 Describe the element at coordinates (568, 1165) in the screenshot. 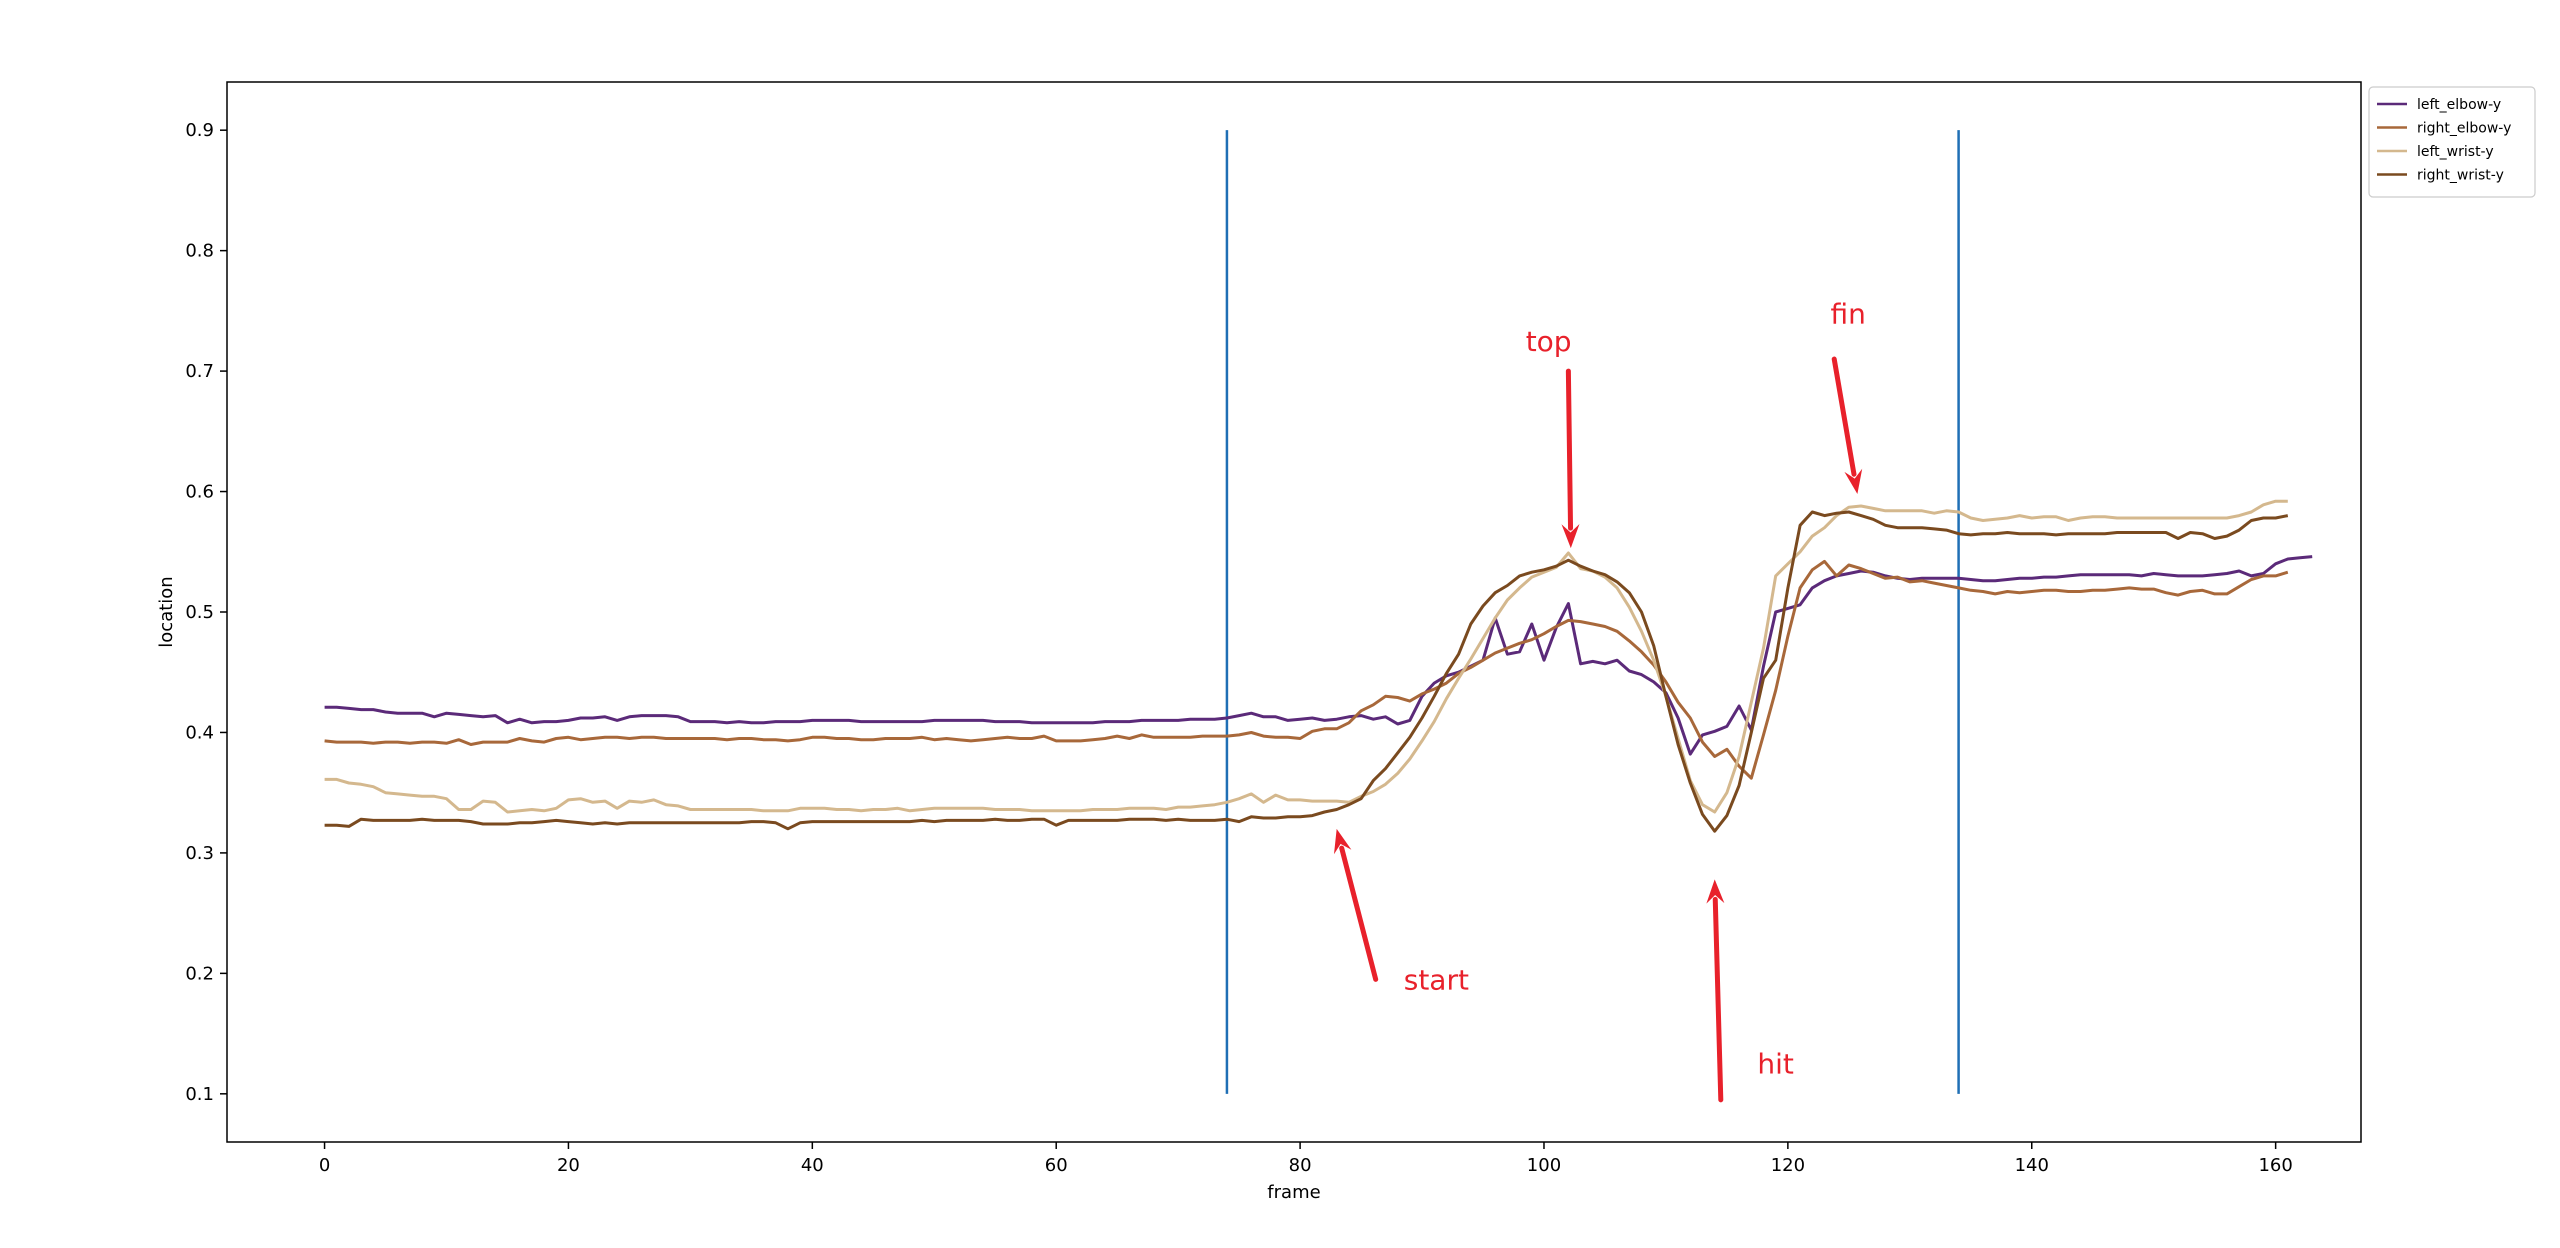

I see `x-tick-label: 20` at that location.